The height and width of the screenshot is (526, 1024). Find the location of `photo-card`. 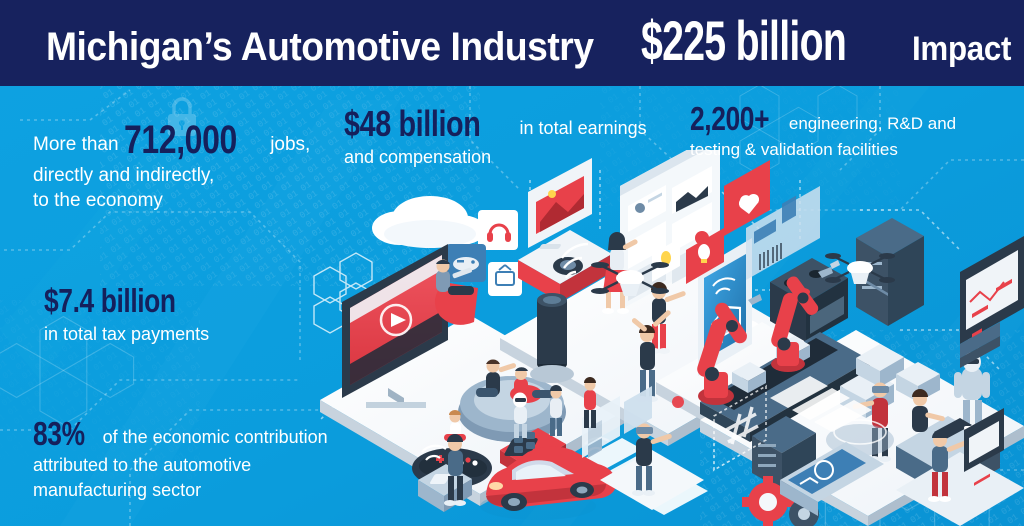

photo-card is located at coordinates (560, 203).